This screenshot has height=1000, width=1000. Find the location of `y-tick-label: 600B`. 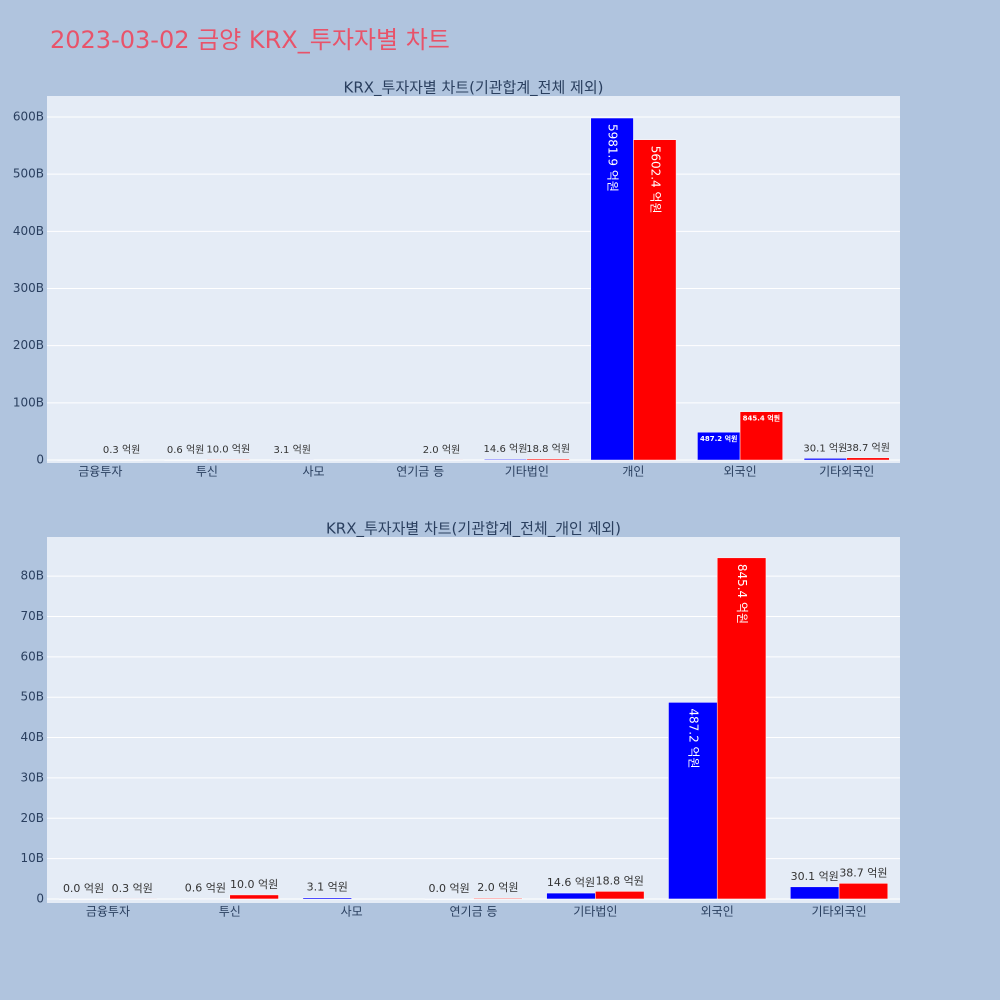

y-tick-label: 600B is located at coordinates (28, 116).